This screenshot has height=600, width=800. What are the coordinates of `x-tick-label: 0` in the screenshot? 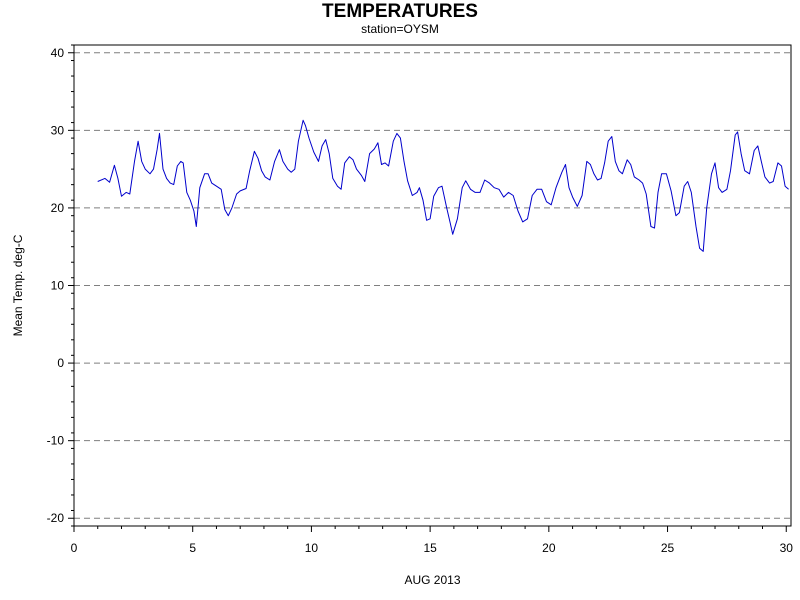 It's located at (74, 548).